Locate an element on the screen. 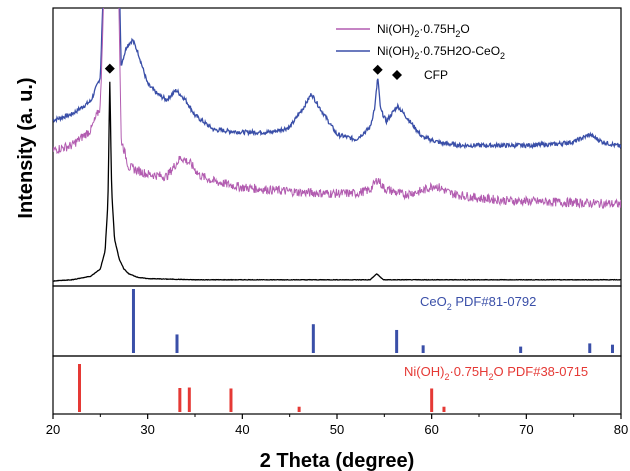 The height and width of the screenshot is (471, 630). x-tick-label-20: 20 is located at coordinates (53, 429).